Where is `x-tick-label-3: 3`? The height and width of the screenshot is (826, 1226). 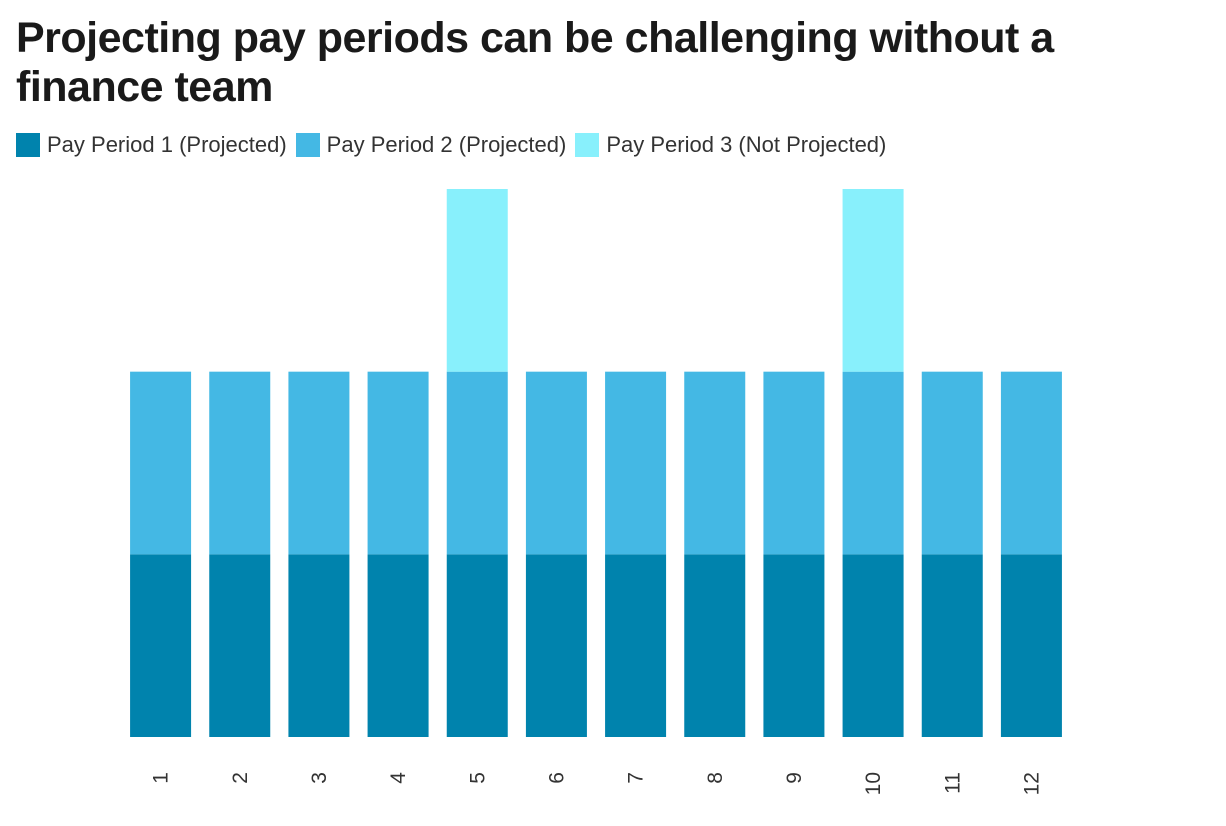
x-tick-label-3: 3 is located at coordinates (319, 778).